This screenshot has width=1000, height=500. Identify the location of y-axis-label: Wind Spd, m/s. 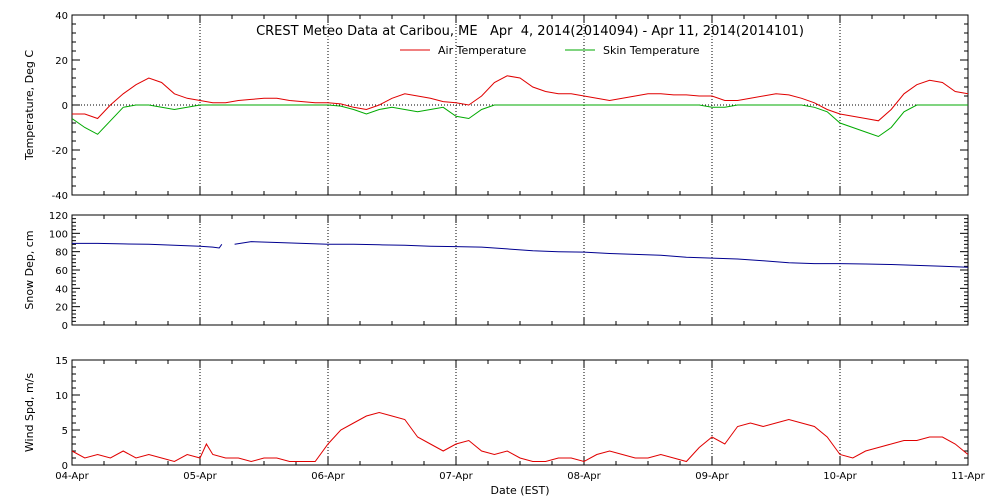
(29, 413).